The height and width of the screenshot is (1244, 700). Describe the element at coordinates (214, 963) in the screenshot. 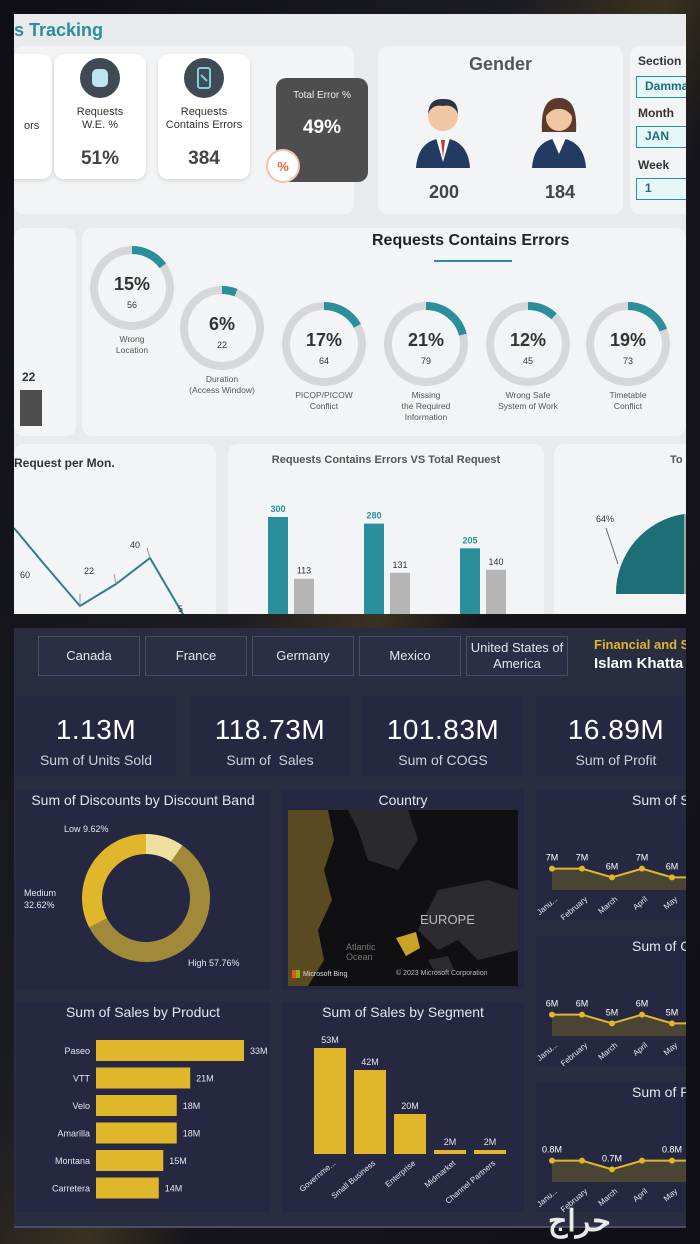

I see `slice-label-high: High 57.76%` at that location.